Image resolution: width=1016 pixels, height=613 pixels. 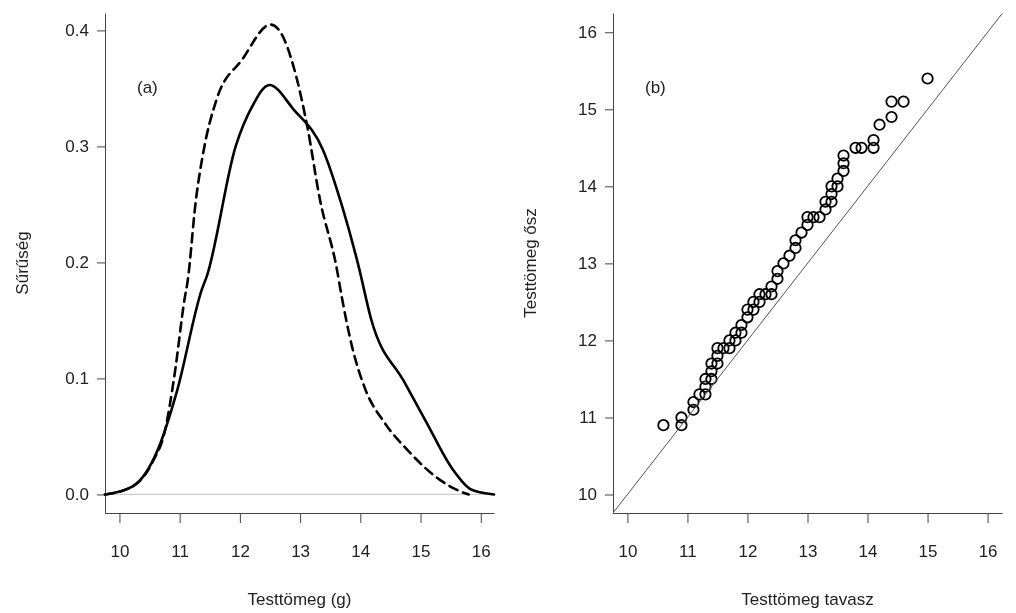 What do you see at coordinates (77, 495) in the screenshot?
I see `y-tick-label: 0.0` at bounding box center [77, 495].